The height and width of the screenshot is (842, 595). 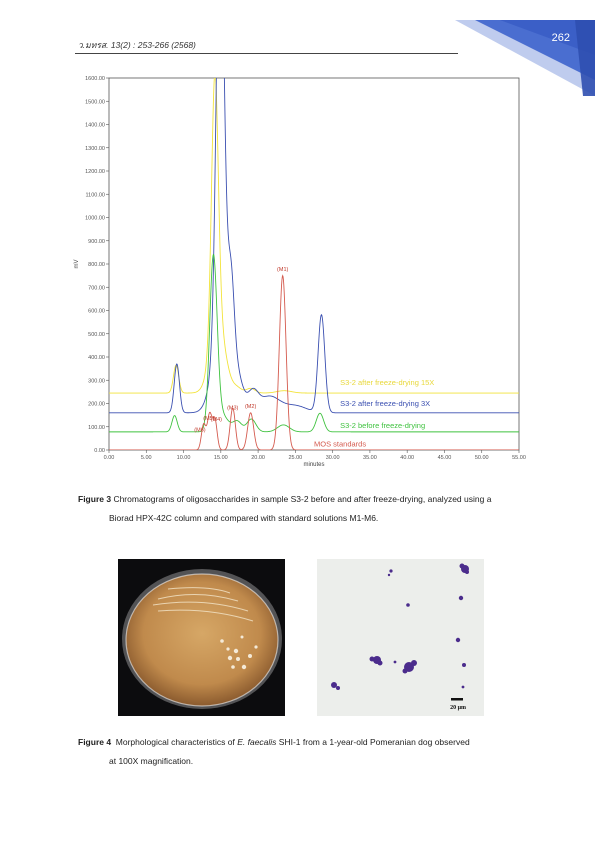 What do you see at coordinates (221, 458) in the screenshot?
I see `x-tick-label: 15.00` at bounding box center [221, 458].